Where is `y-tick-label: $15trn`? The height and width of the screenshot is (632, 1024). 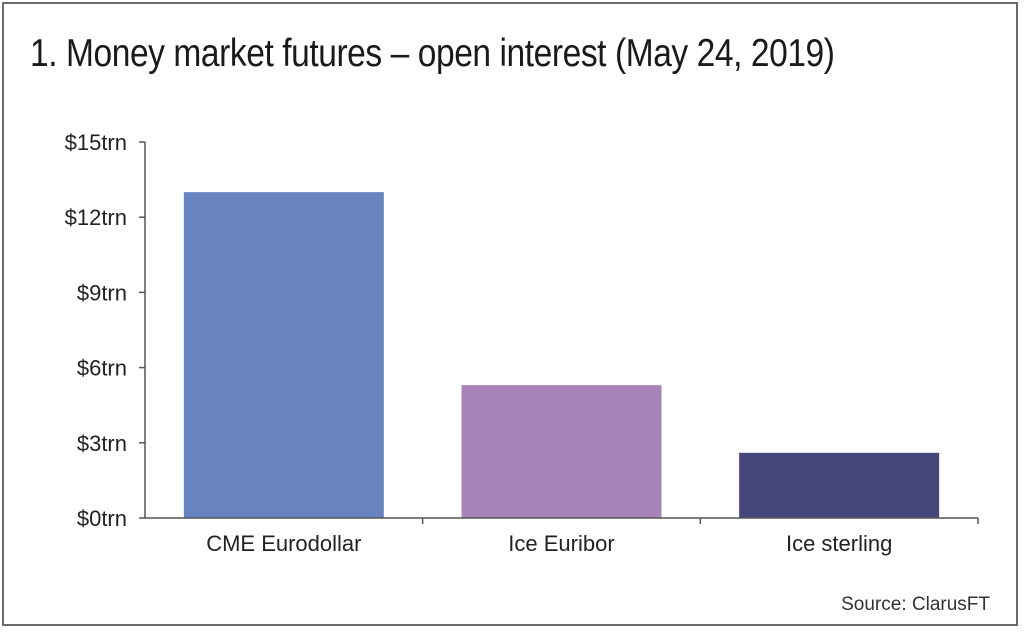
y-tick-label: $15trn is located at coordinates (96, 142).